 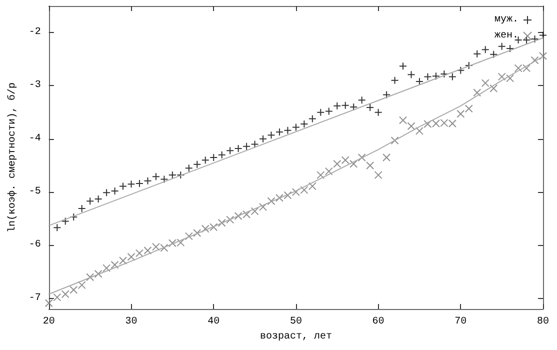 I want to click on x-tick-label: 30, so click(x=131, y=322).